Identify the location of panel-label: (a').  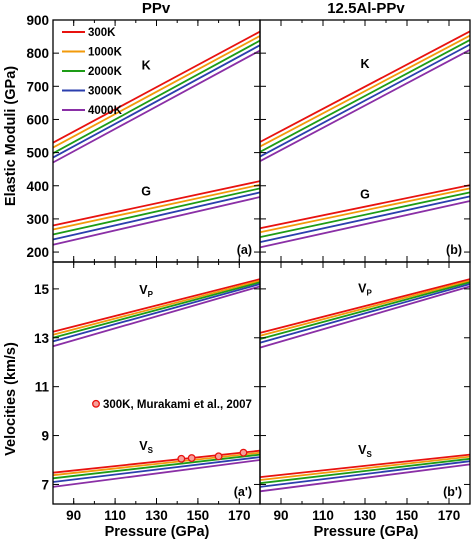
(243, 492).